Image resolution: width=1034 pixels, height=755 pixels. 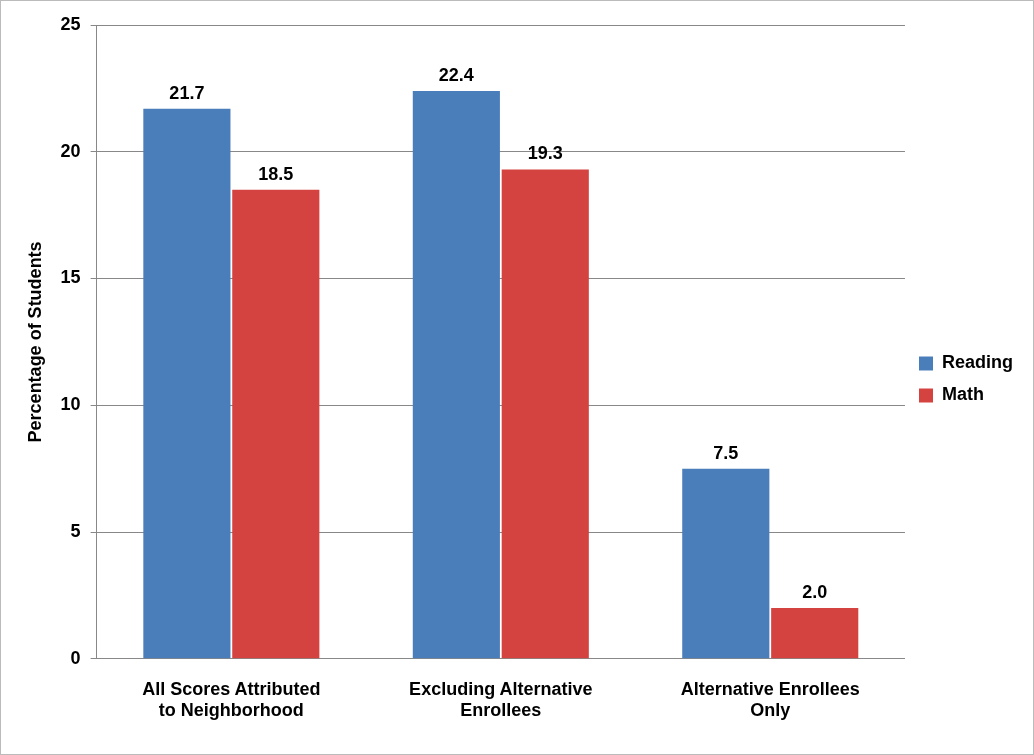 I want to click on data-label: 22.4, so click(x=456, y=74).